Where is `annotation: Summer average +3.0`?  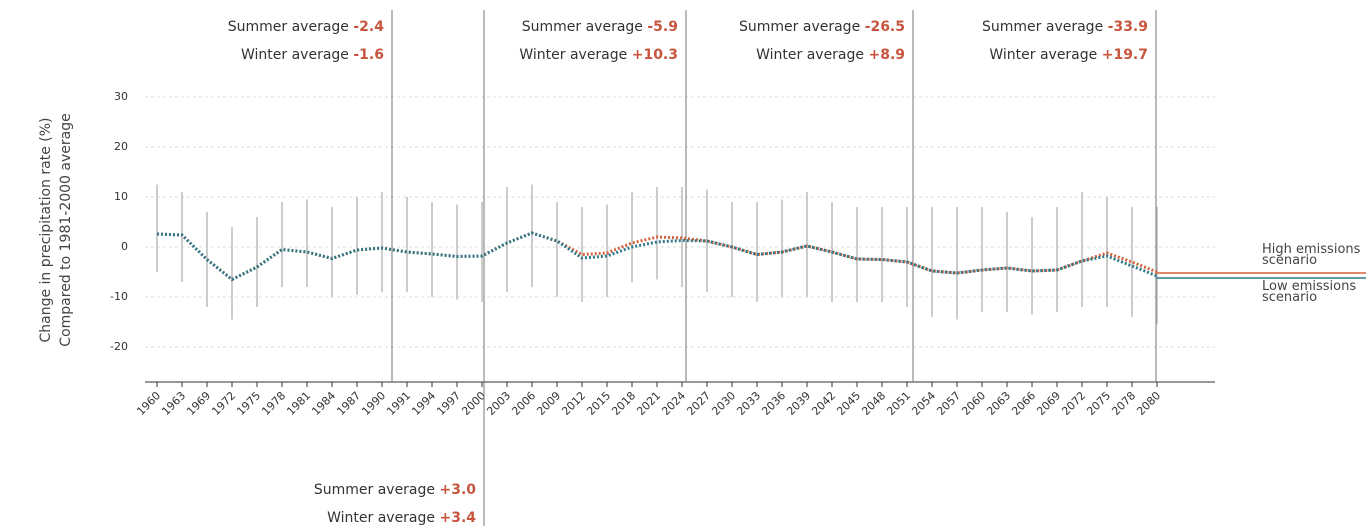
annotation: Summer average +3.0 is located at coordinates (395, 490).